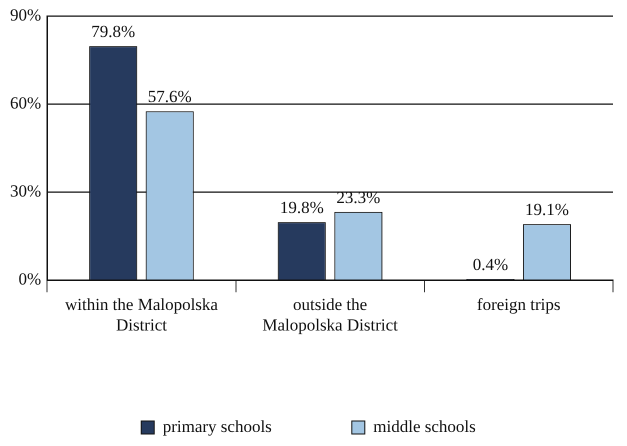 This screenshot has height=446, width=627. I want to click on y-tick-label: 0%, so click(30, 279).